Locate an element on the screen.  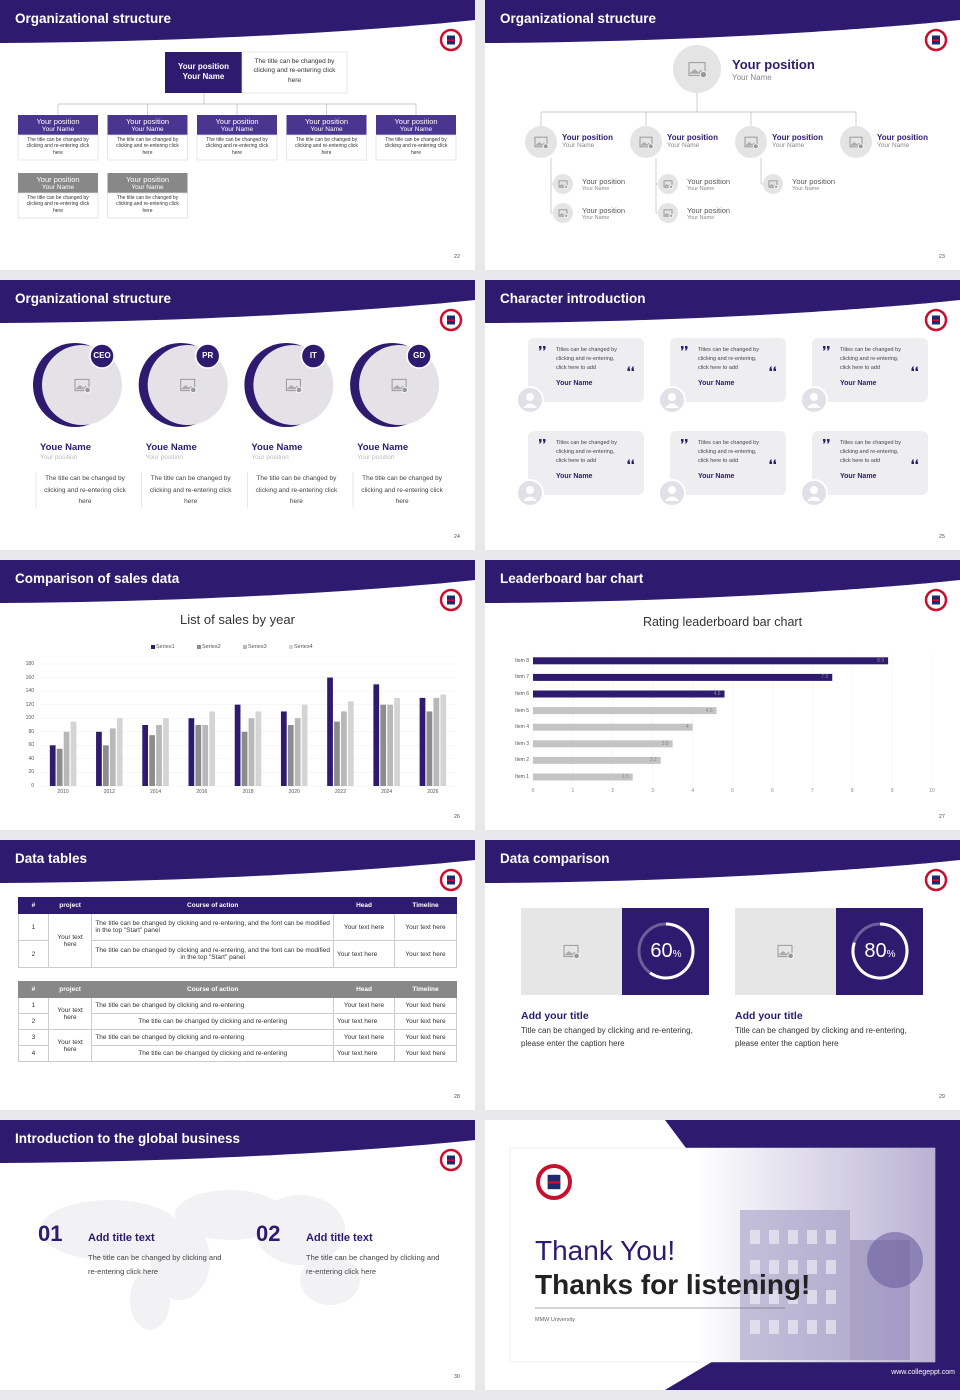
y-tick-label: Item 3 is located at coordinates (522, 743).